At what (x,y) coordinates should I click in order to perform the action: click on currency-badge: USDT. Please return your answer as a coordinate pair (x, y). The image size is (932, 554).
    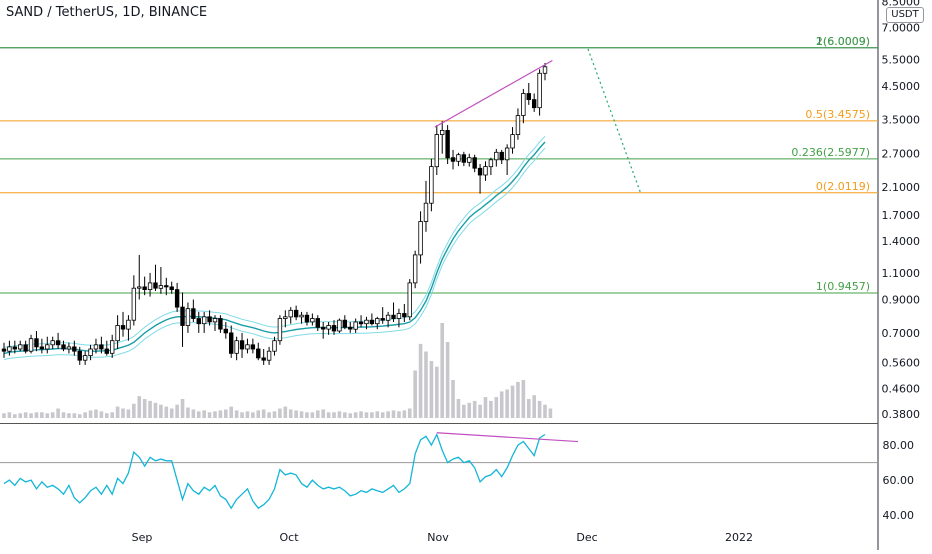
    Looking at the image, I should click on (905, 15).